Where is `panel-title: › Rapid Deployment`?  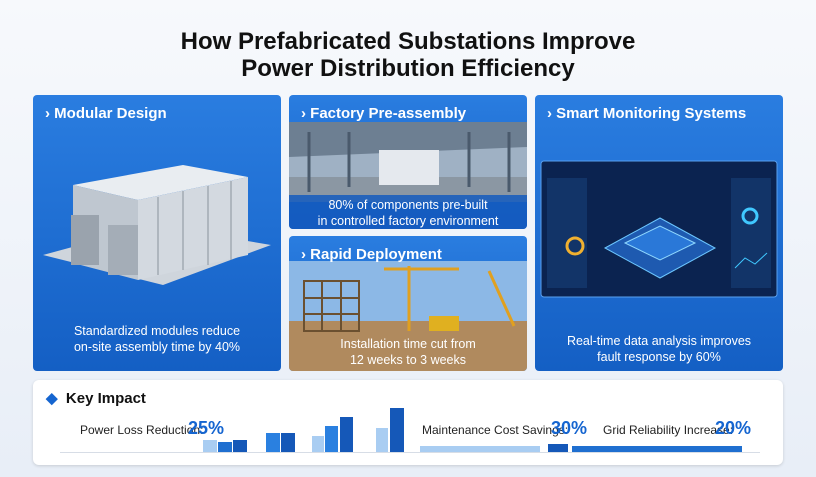 panel-title: › Rapid Deployment is located at coordinates (371, 254).